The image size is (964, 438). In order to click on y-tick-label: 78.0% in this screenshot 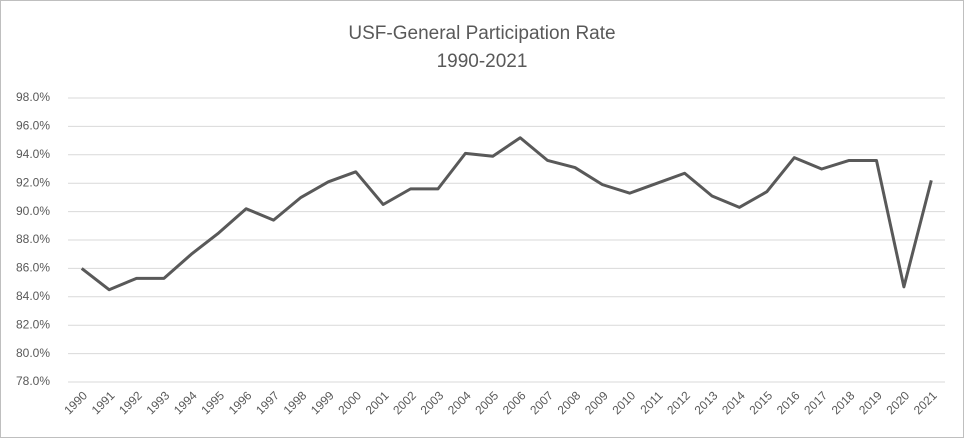, I will do `click(33, 381)`.